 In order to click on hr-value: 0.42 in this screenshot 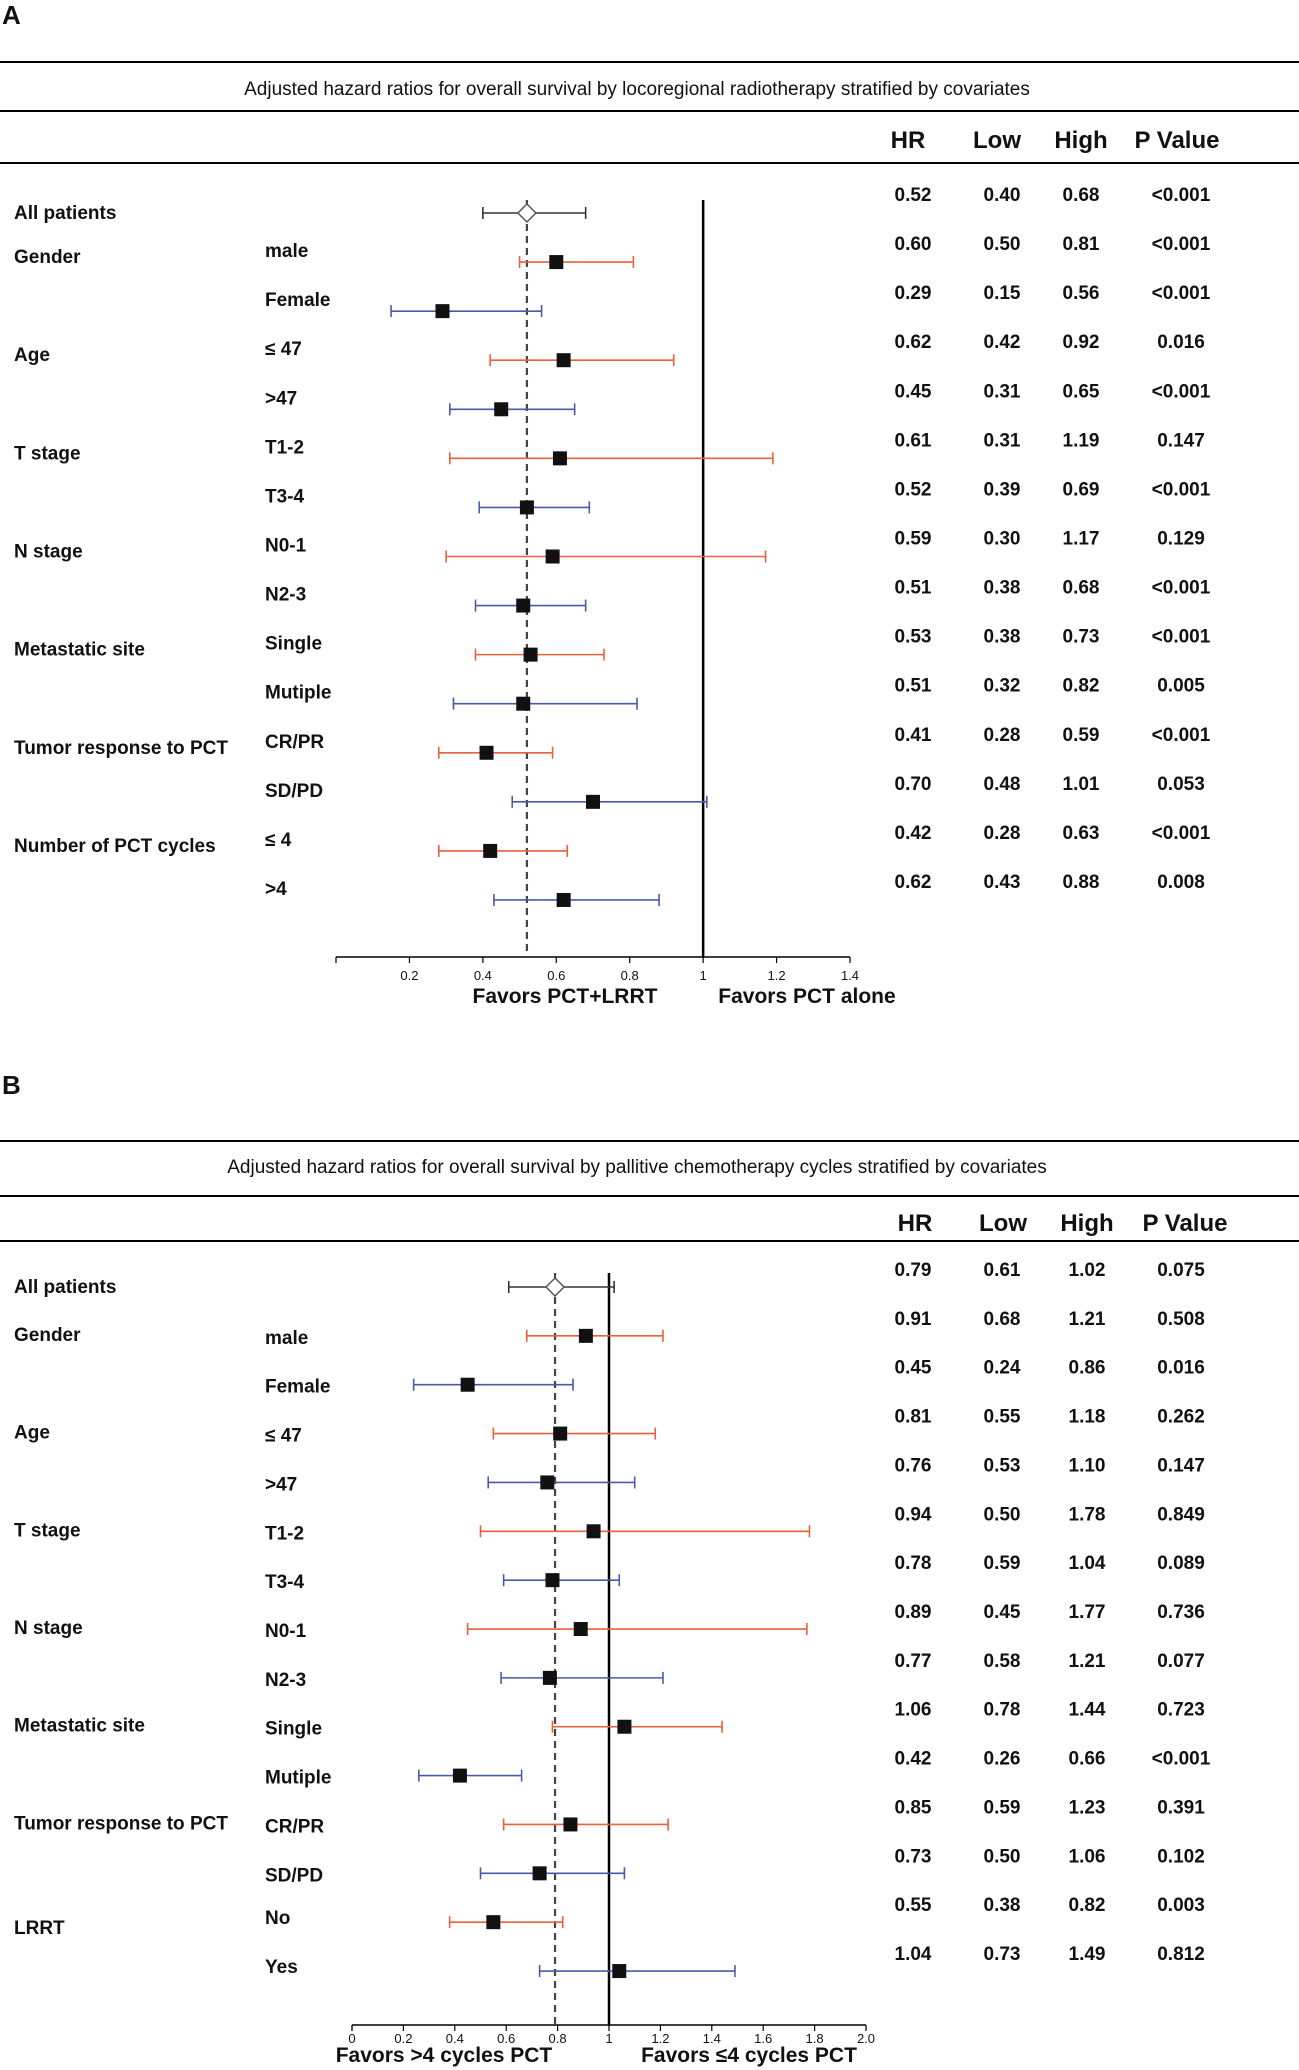, I will do `click(913, 1759)`.